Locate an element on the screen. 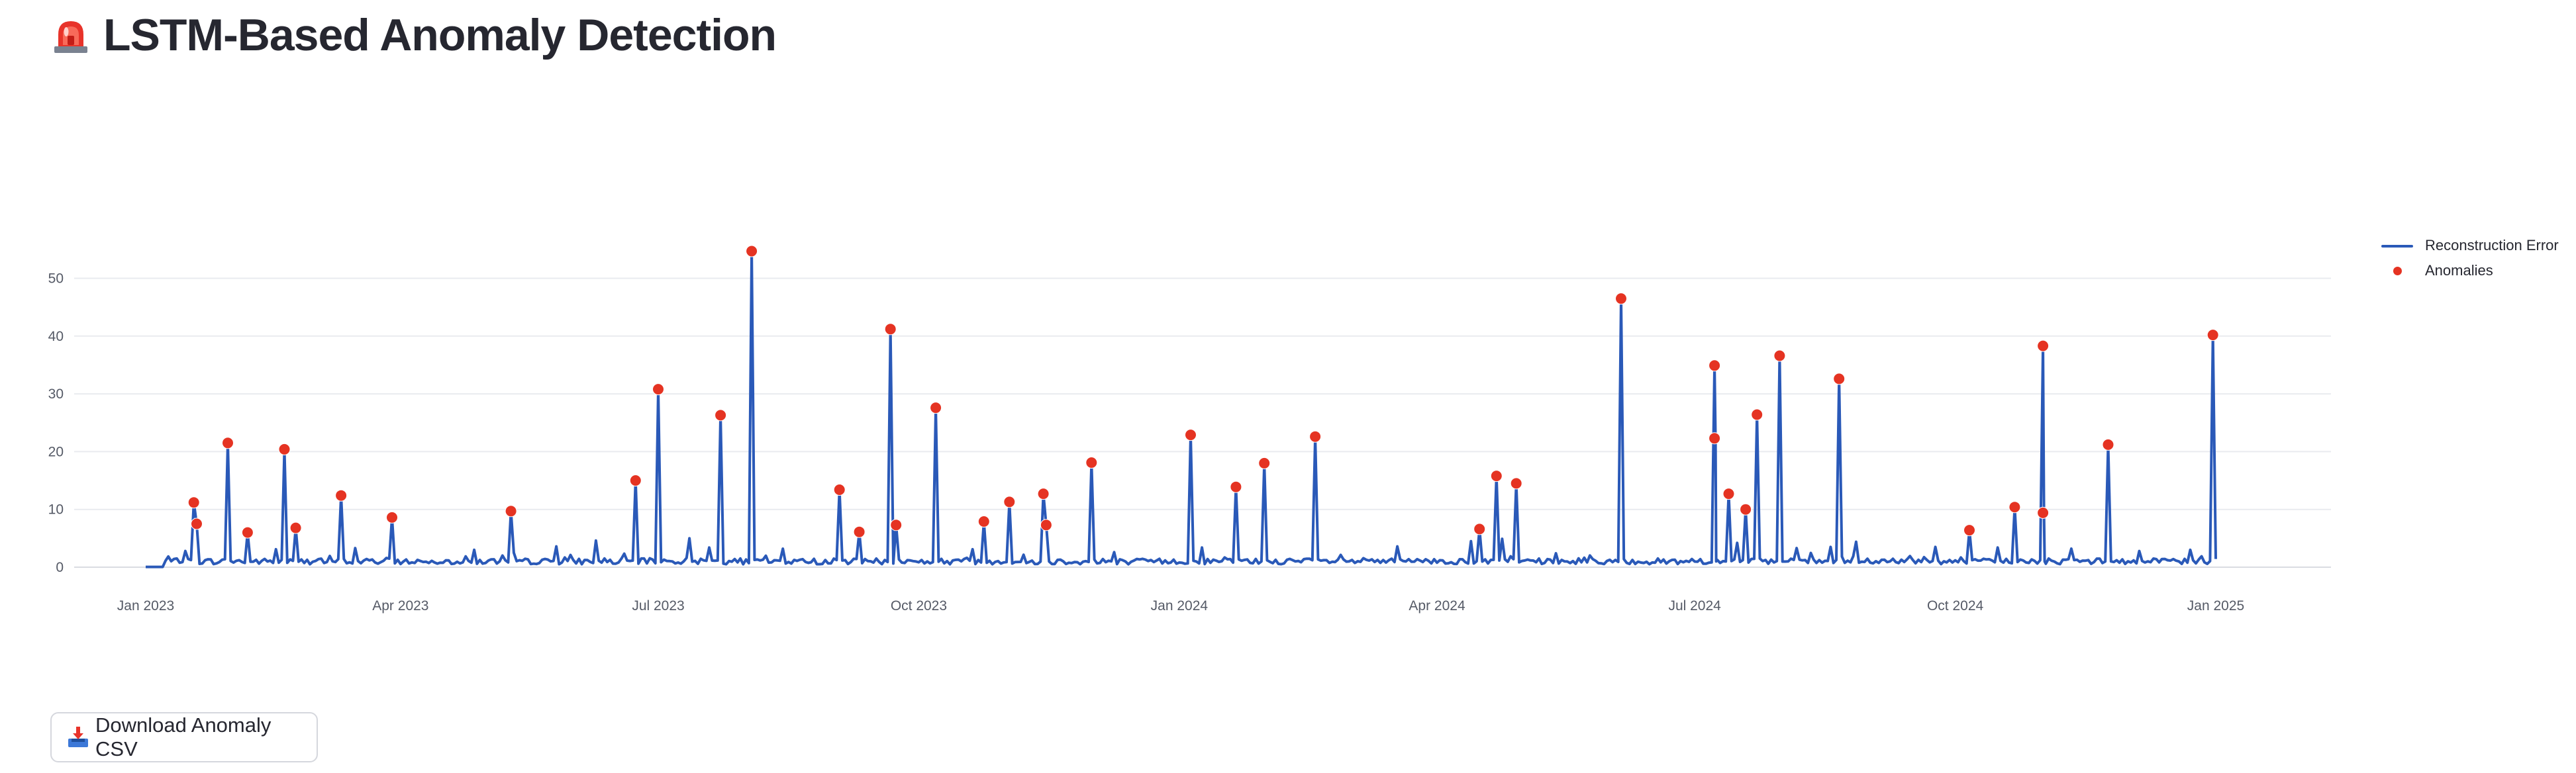 This screenshot has width=2576, height=773. x-tick-label: Jan 2024 is located at coordinates (1180, 606).